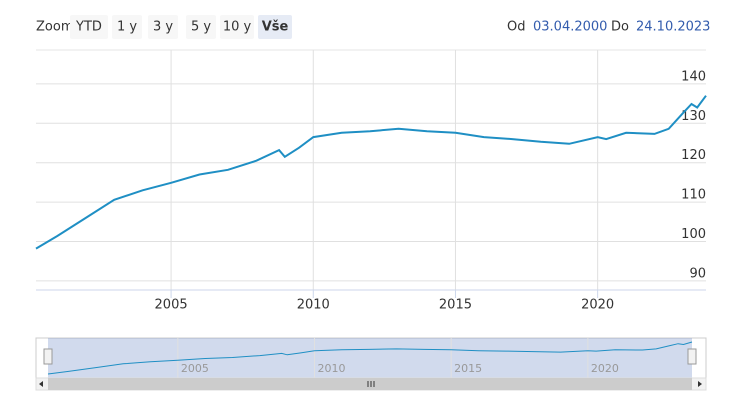  Describe the element at coordinates (620, 27) in the screenshot. I see `to-label: Do` at that location.